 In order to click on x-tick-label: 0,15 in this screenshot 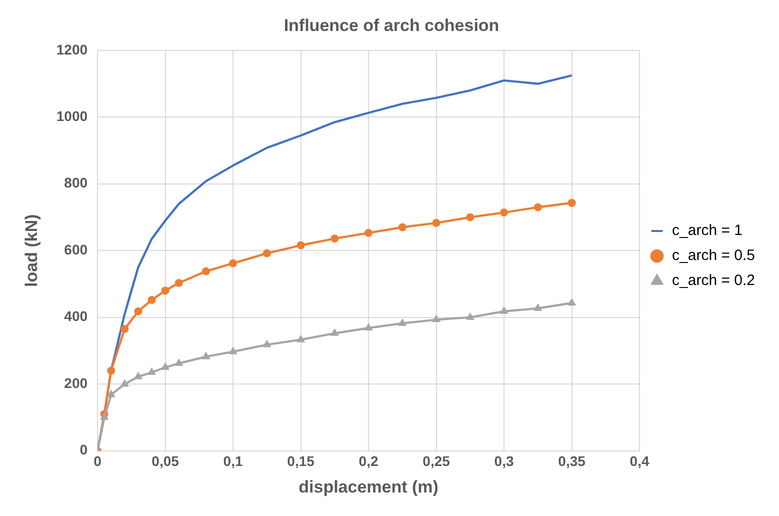, I will do `click(301, 461)`.